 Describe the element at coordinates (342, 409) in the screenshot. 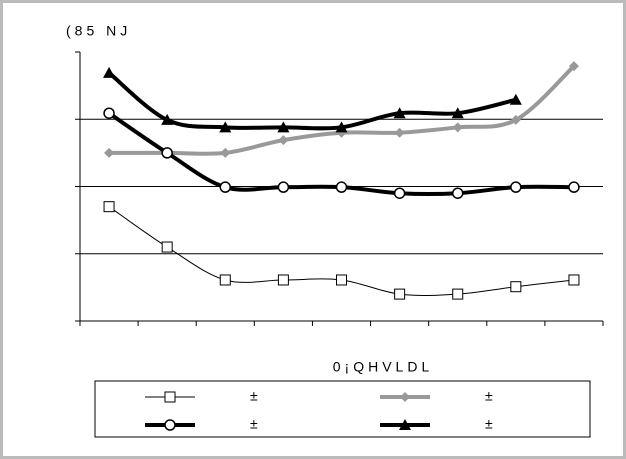

I see `legend-box` at that location.